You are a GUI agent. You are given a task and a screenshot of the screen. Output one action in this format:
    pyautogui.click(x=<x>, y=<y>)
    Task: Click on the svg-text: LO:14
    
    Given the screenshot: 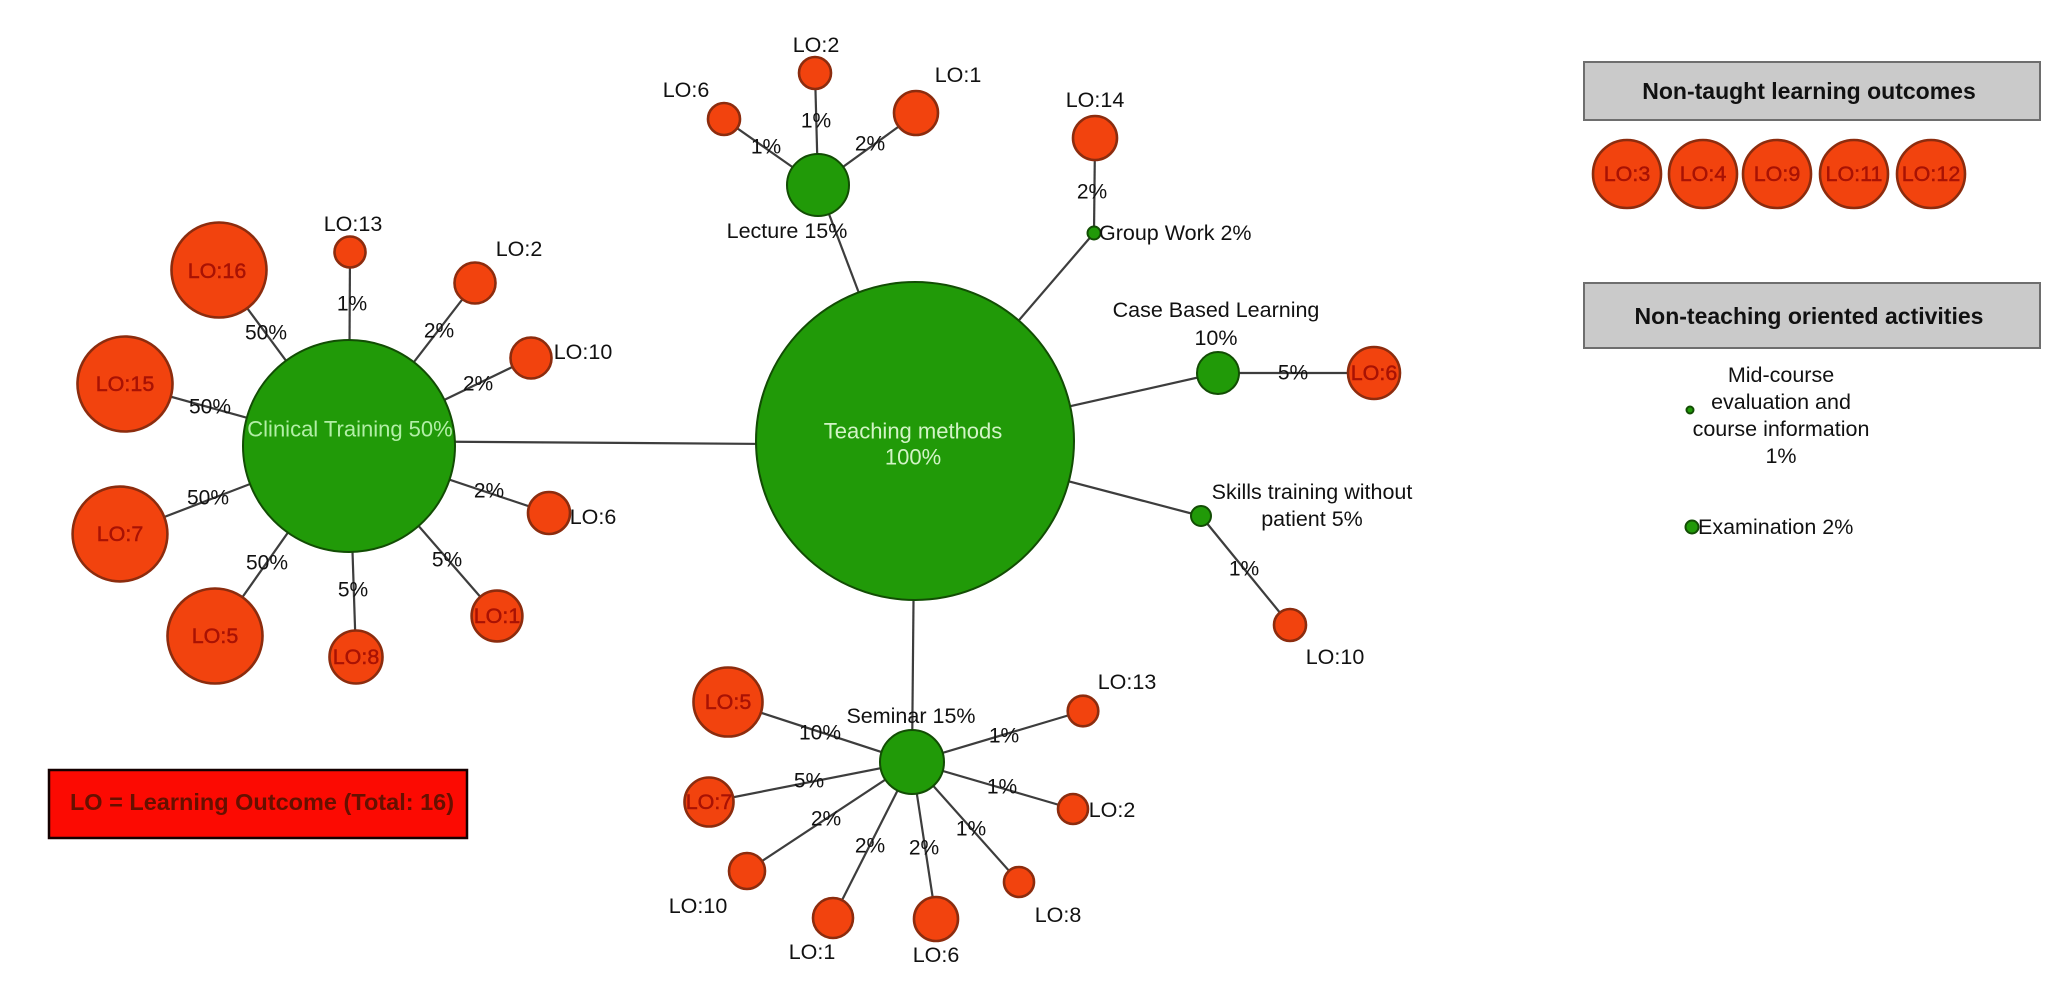 What is the action you would take?
    pyautogui.click(x=1095, y=100)
    